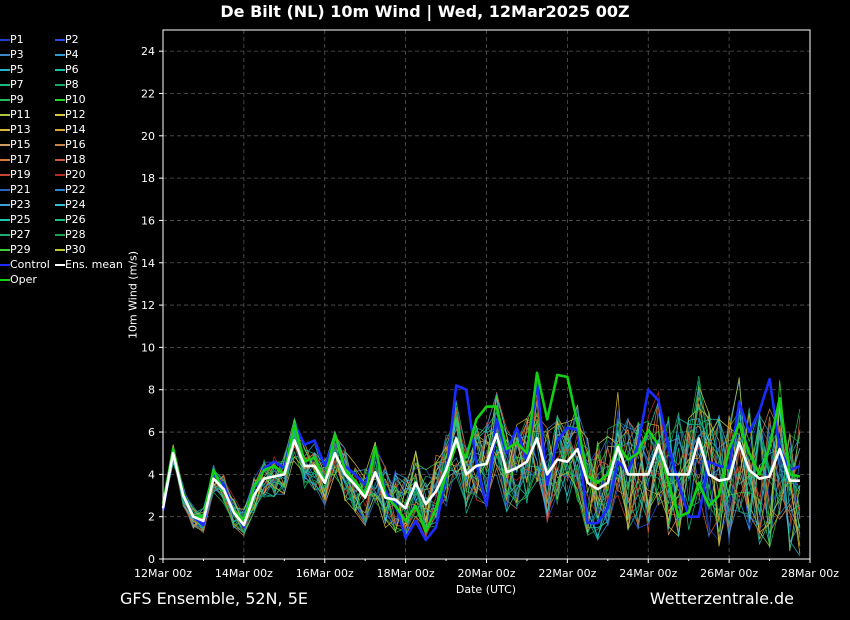 This screenshot has height=620, width=850. What do you see at coordinates (20, 129) in the screenshot?
I see `legend-label: P13` at bounding box center [20, 129].